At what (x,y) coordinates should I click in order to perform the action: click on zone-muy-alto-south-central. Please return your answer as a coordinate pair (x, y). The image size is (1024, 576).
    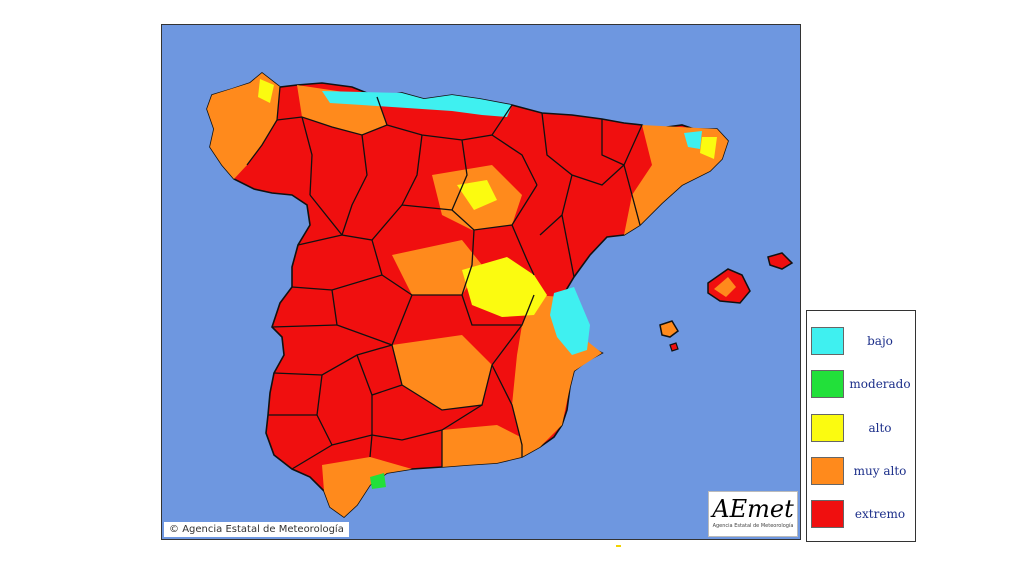
    Looking at the image, I should click on (442, 372).